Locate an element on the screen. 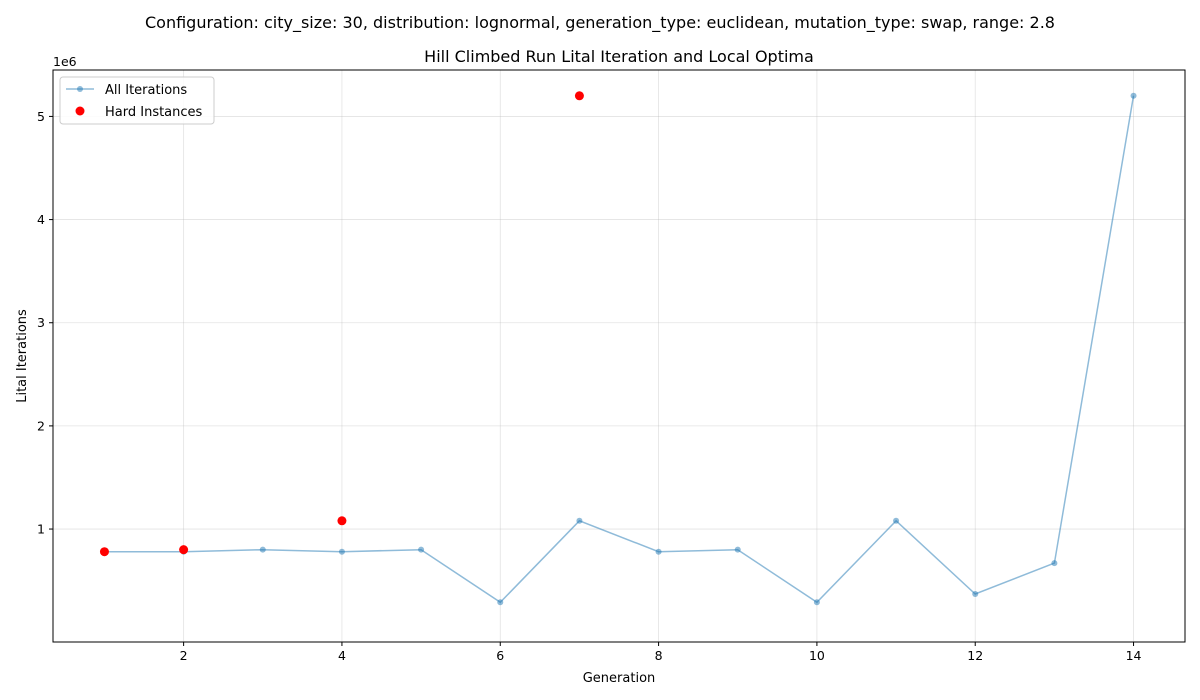  x-tick-label: 14 is located at coordinates (1134, 655).